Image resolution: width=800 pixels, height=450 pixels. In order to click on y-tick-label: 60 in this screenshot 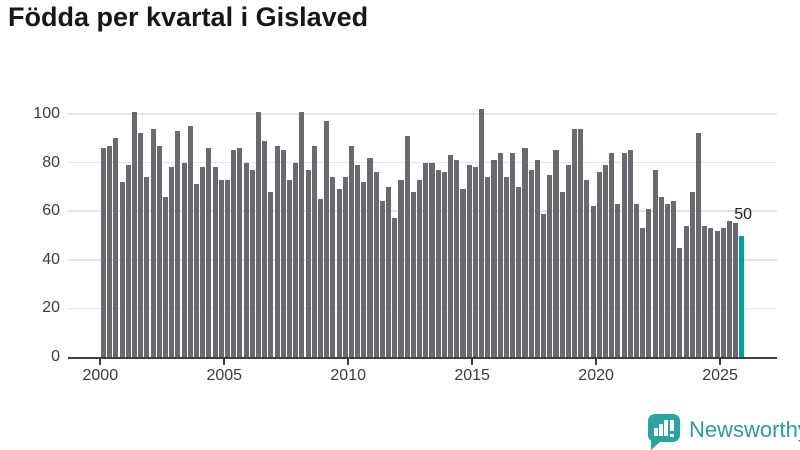, I will do `click(51, 211)`.